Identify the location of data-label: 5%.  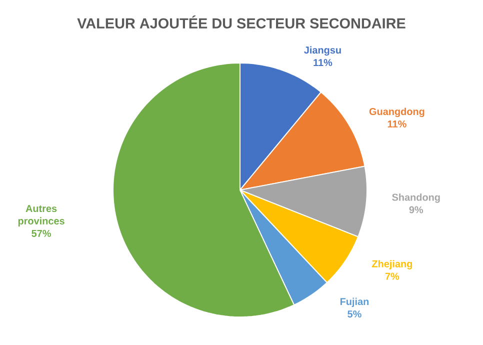
(355, 314).